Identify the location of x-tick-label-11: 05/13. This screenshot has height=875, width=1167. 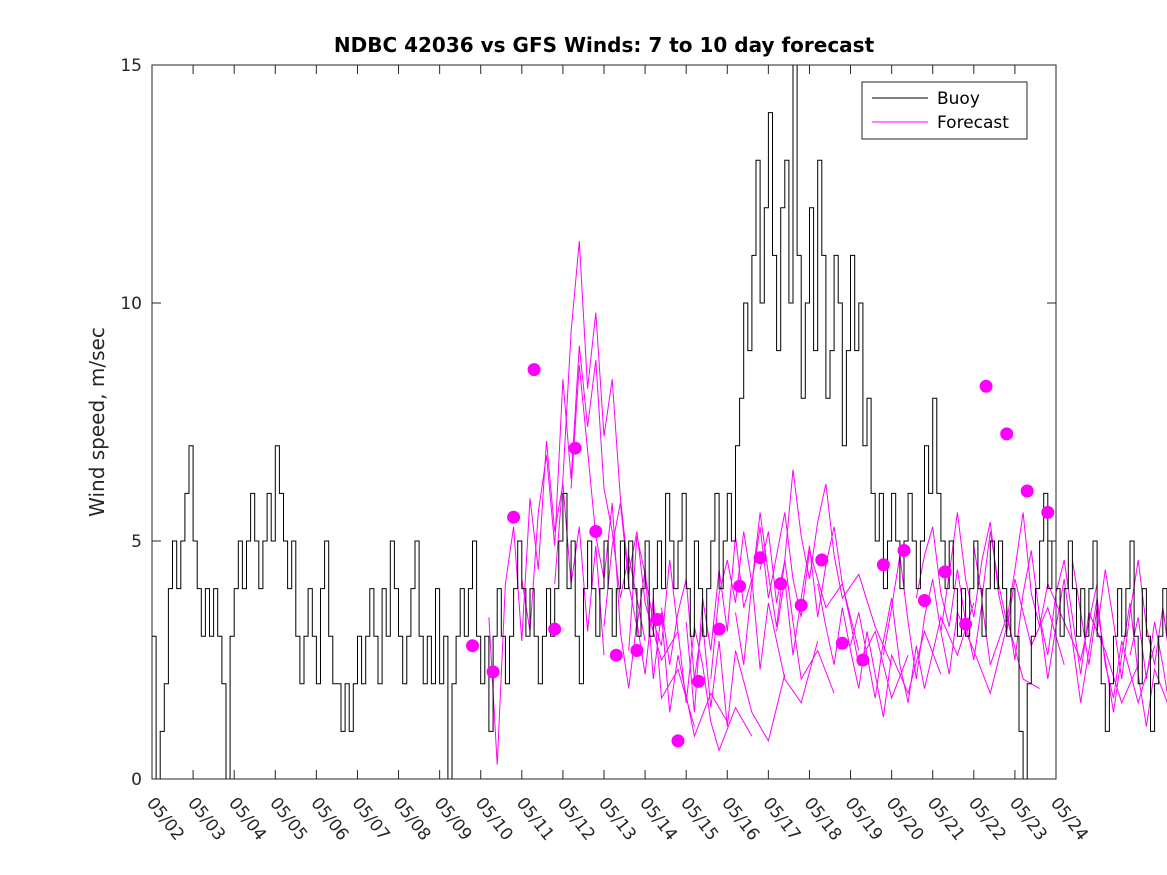
(617, 819).